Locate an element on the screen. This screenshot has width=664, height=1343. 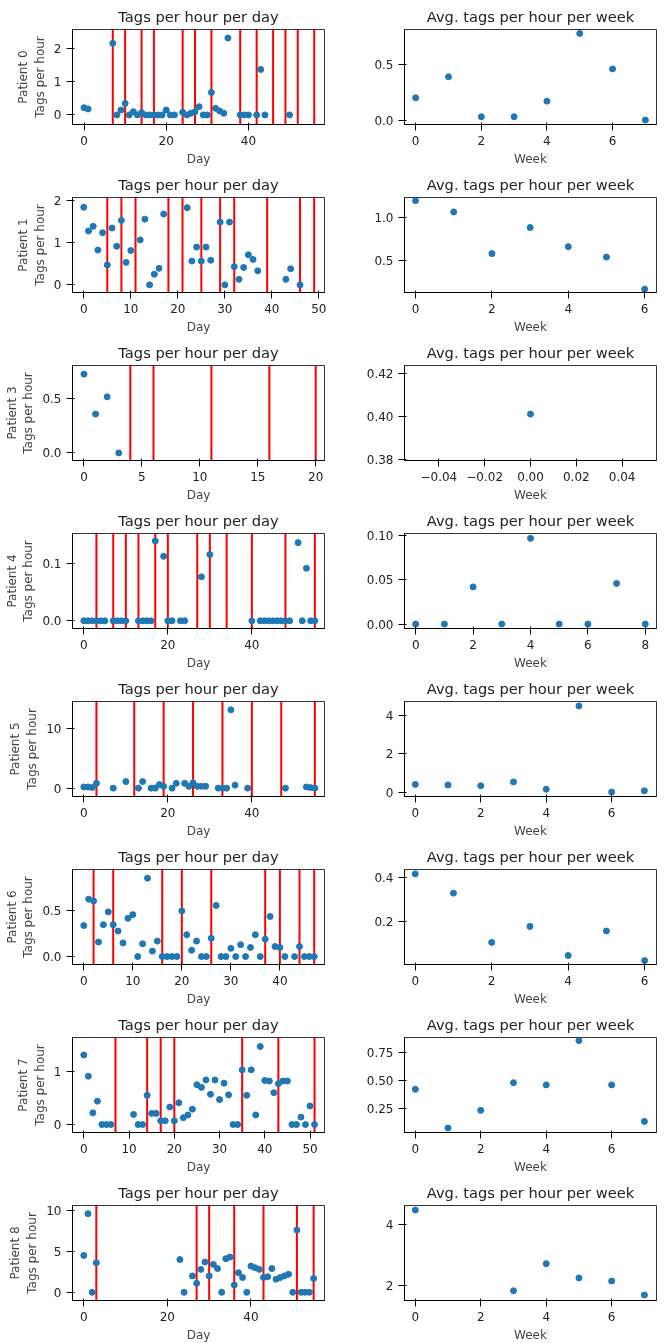
y-tick-label: 10 is located at coordinates (54, 728).